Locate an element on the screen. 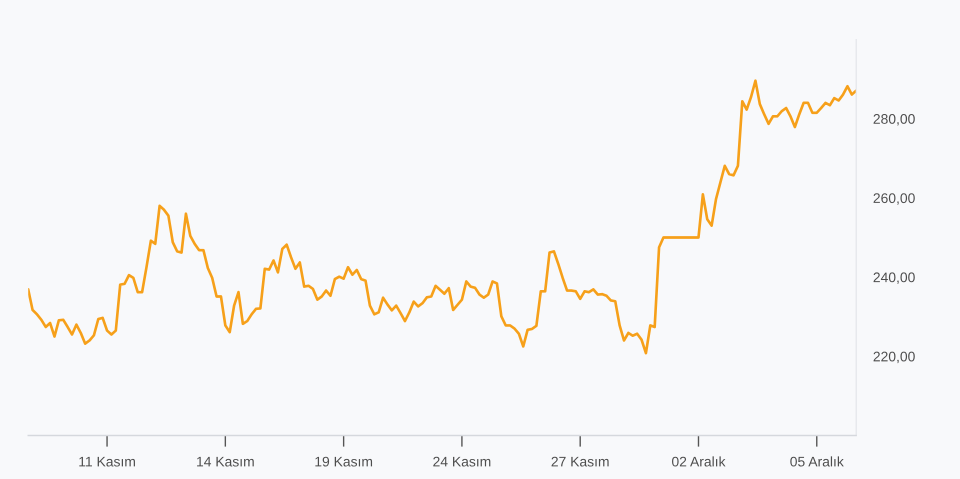 This screenshot has width=960, height=479. x-tick-label: 27 Kasım is located at coordinates (580, 461).